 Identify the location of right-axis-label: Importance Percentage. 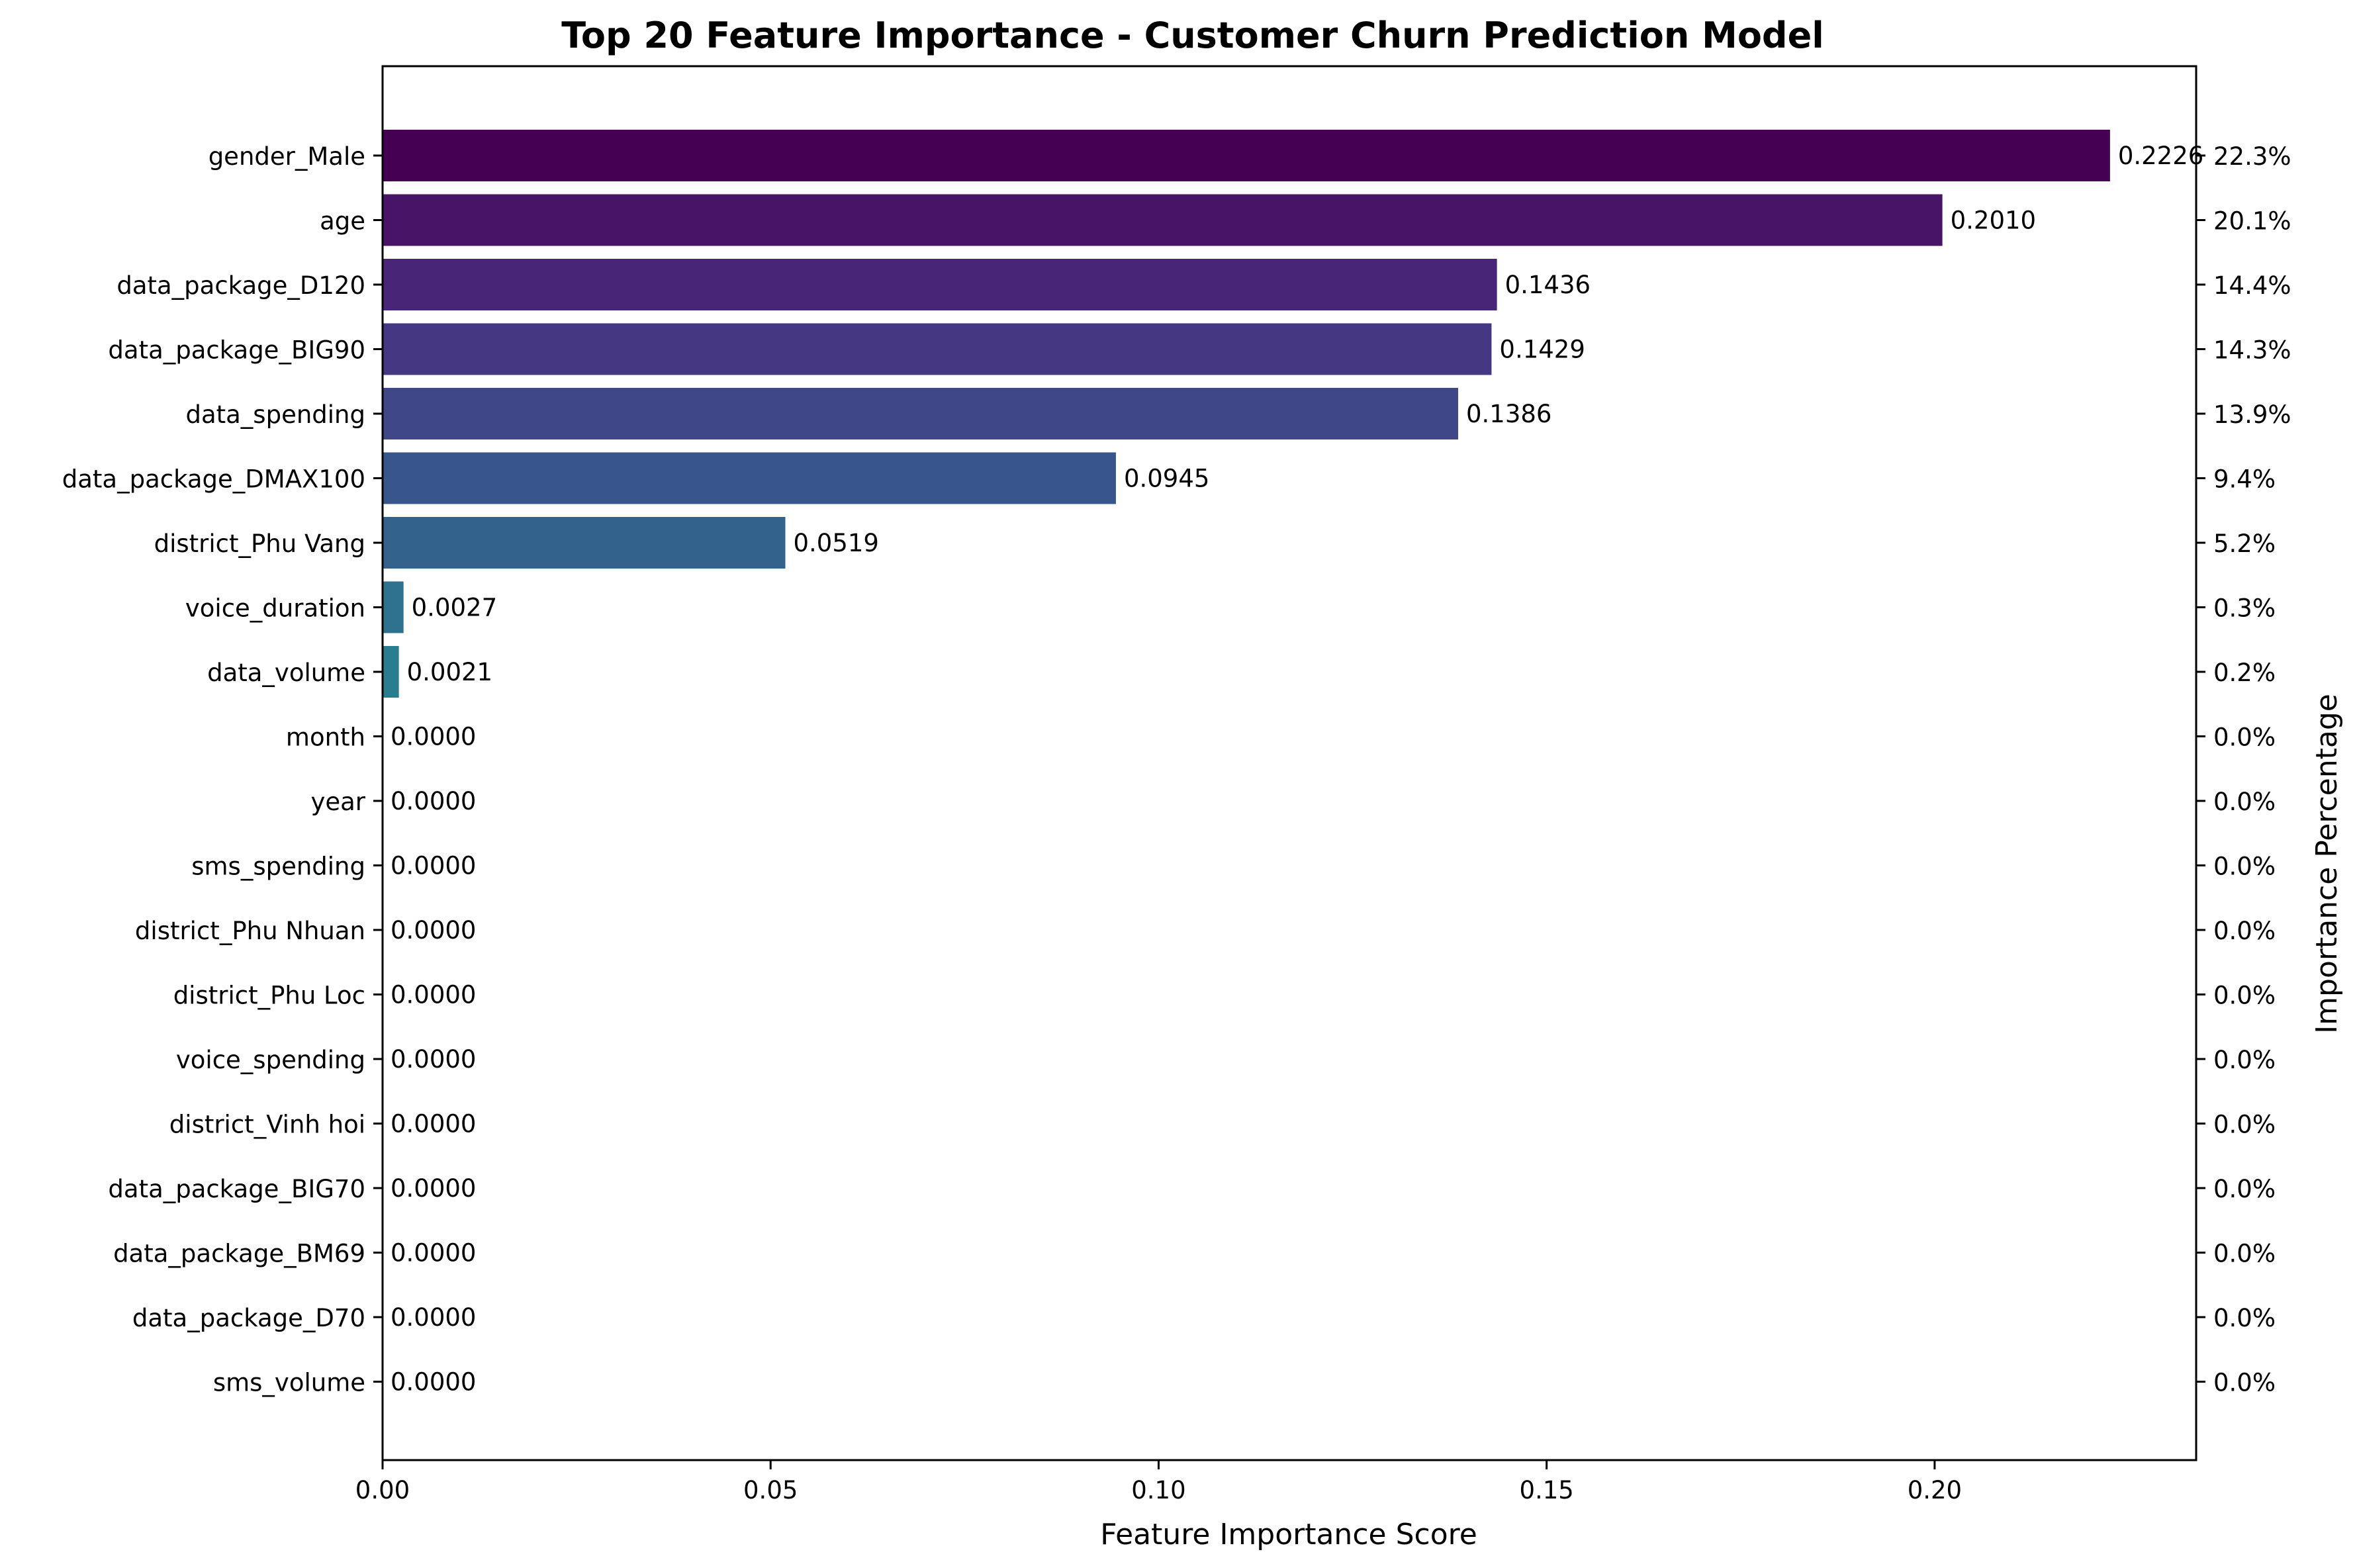
(2327, 864).